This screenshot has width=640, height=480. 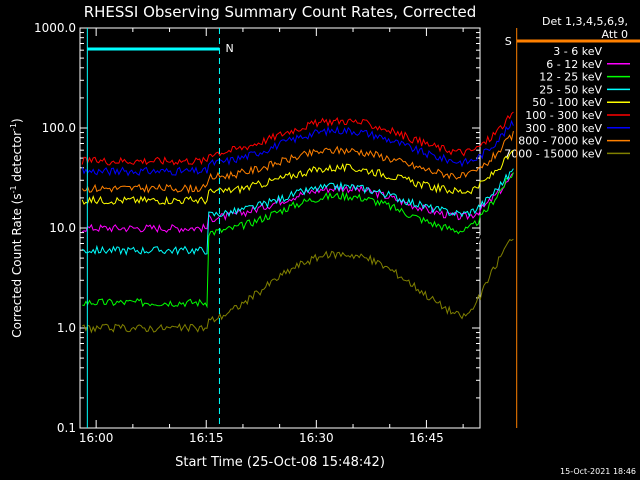 What do you see at coordinates (229, 48) in the screenshot?
I see `night-label: N` at bounding box center [229, 48].